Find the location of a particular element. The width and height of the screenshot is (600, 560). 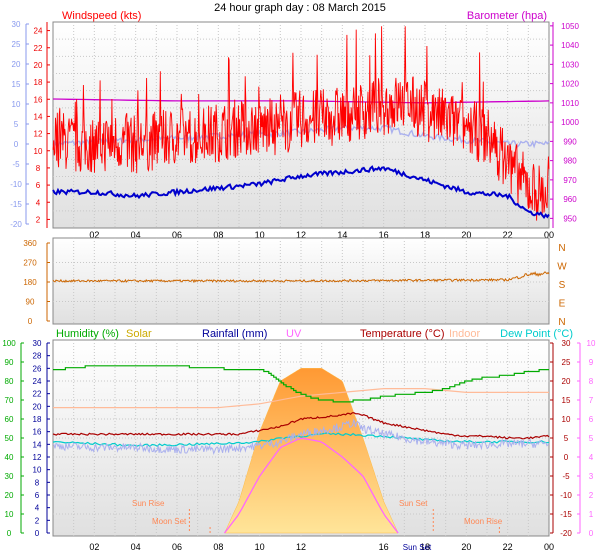

baro-axis-label: 990 is located at coordinates (570, 141).